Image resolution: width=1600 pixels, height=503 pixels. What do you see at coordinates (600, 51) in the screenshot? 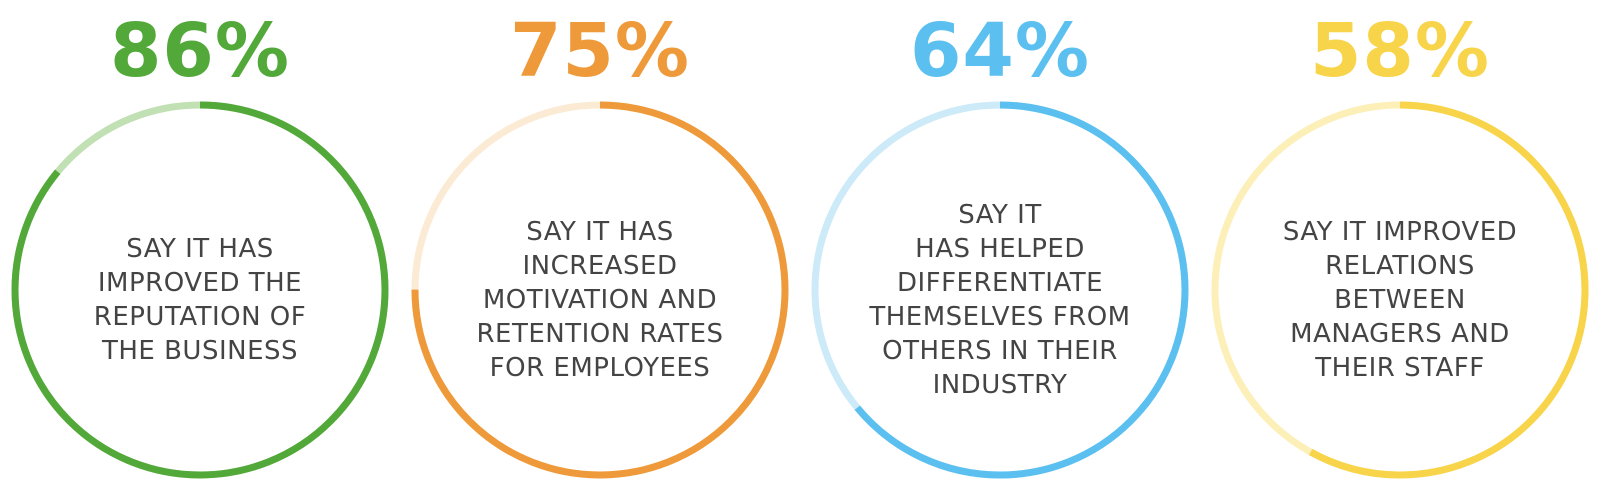
I see `stat-percent-2: 75%` at bounding box center [600, 51].